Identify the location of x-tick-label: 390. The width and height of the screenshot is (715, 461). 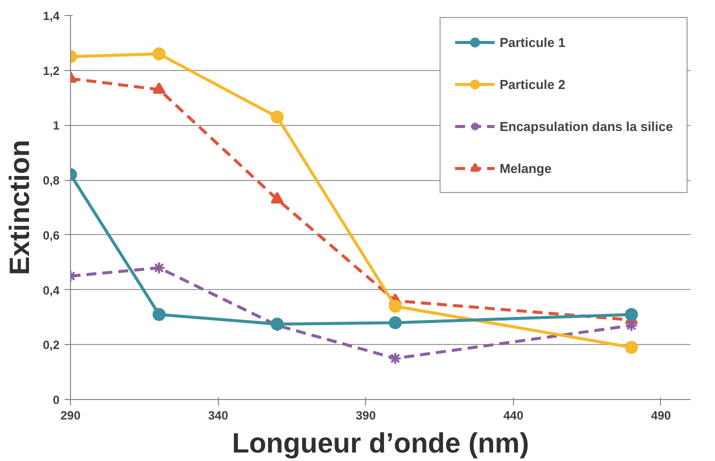
(366, 415).